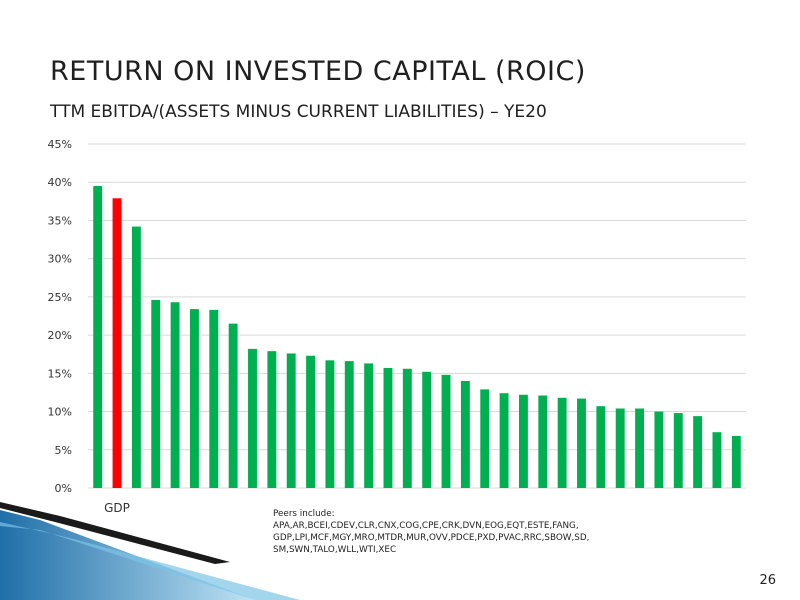 The image size is (800, 600). Describe the element at coordinates (60, 335) in the screenshot. I see `y-tick-label: 20%` at that location.